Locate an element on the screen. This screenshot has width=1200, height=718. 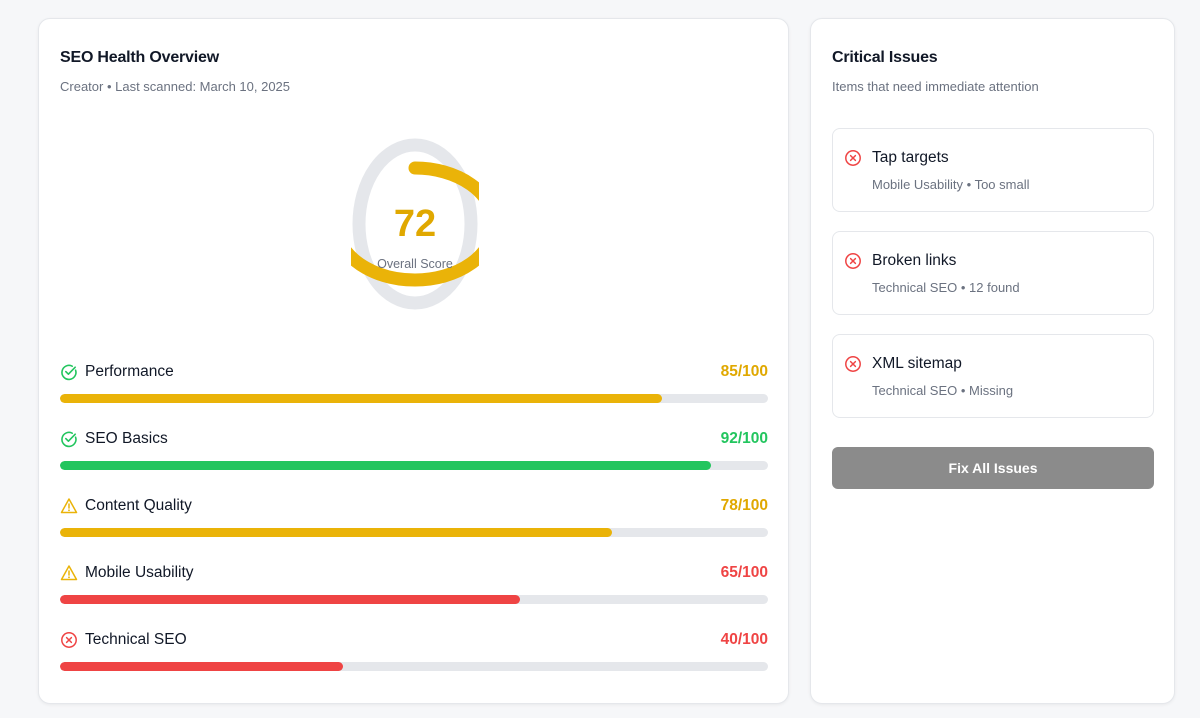
overview-subtitle: Creator • Last scanned: March 10, 2025 is located at coordinates (175, 86).